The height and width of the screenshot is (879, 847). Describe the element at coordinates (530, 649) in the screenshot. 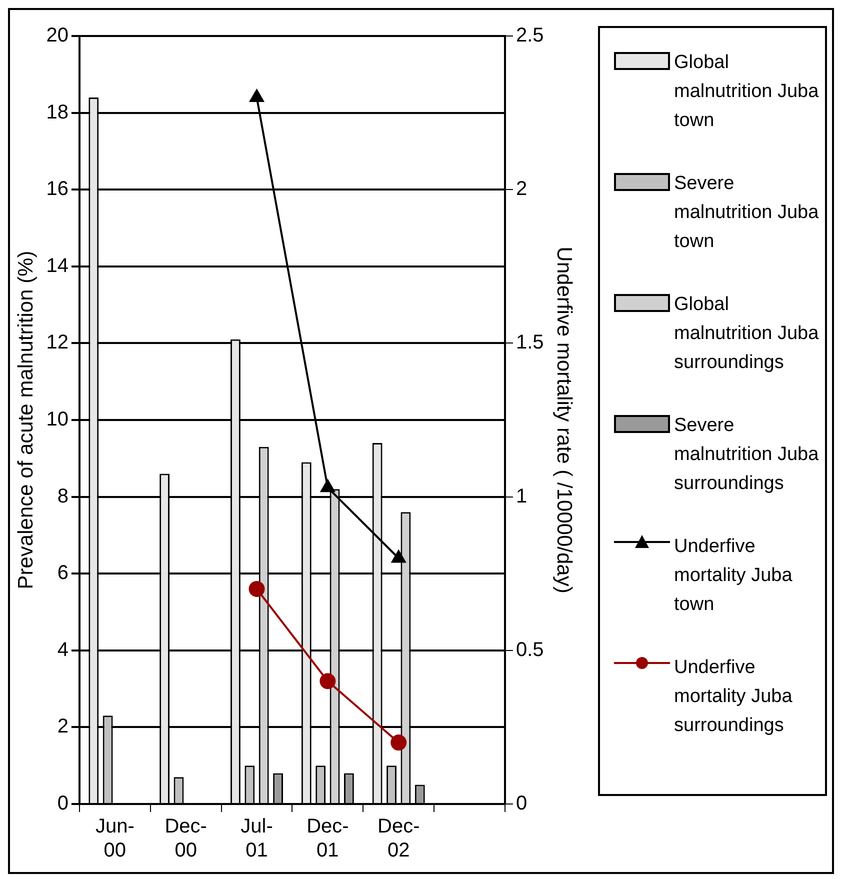

I see `y2-tick-label: 0.5` at that location.